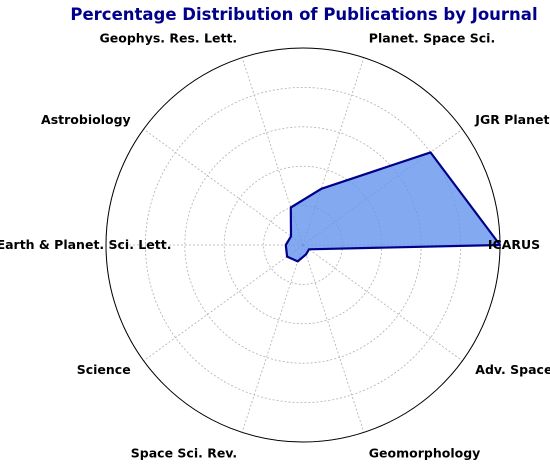 The height and width of the screenshot is (468, 550). Describe the element at coordinates (184, 453) in the screenshot. I see `category-label: Space Sci. Rev.` at that location.